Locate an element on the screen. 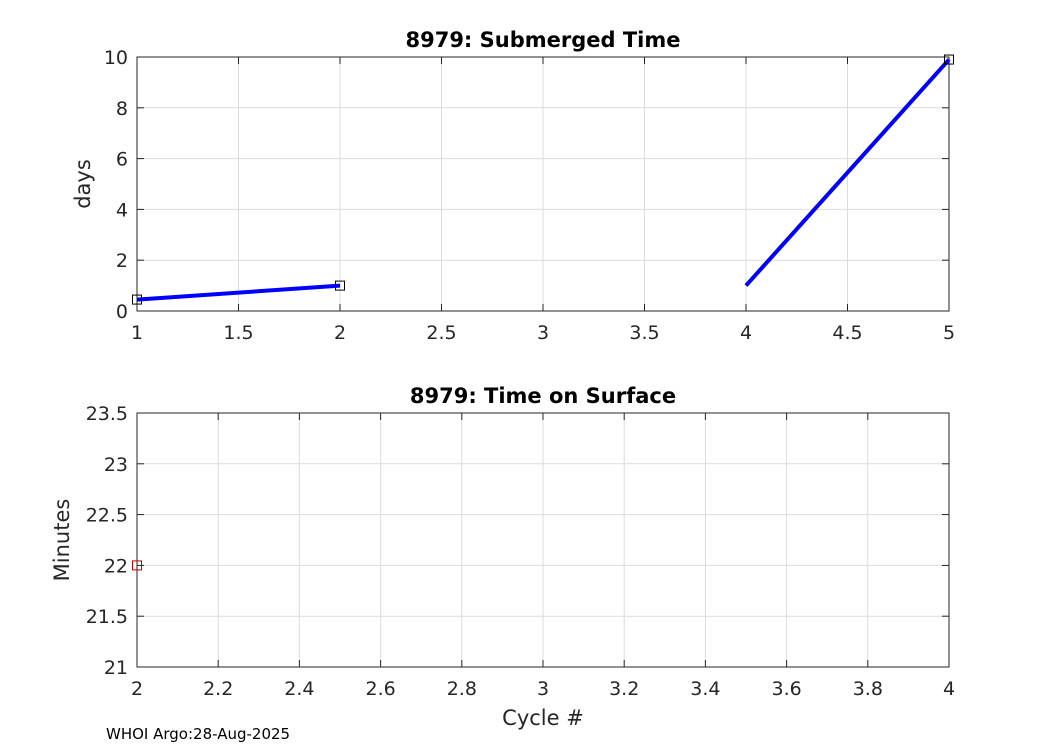  y-axis-label: Minutes is located at coordinates (62, 540).